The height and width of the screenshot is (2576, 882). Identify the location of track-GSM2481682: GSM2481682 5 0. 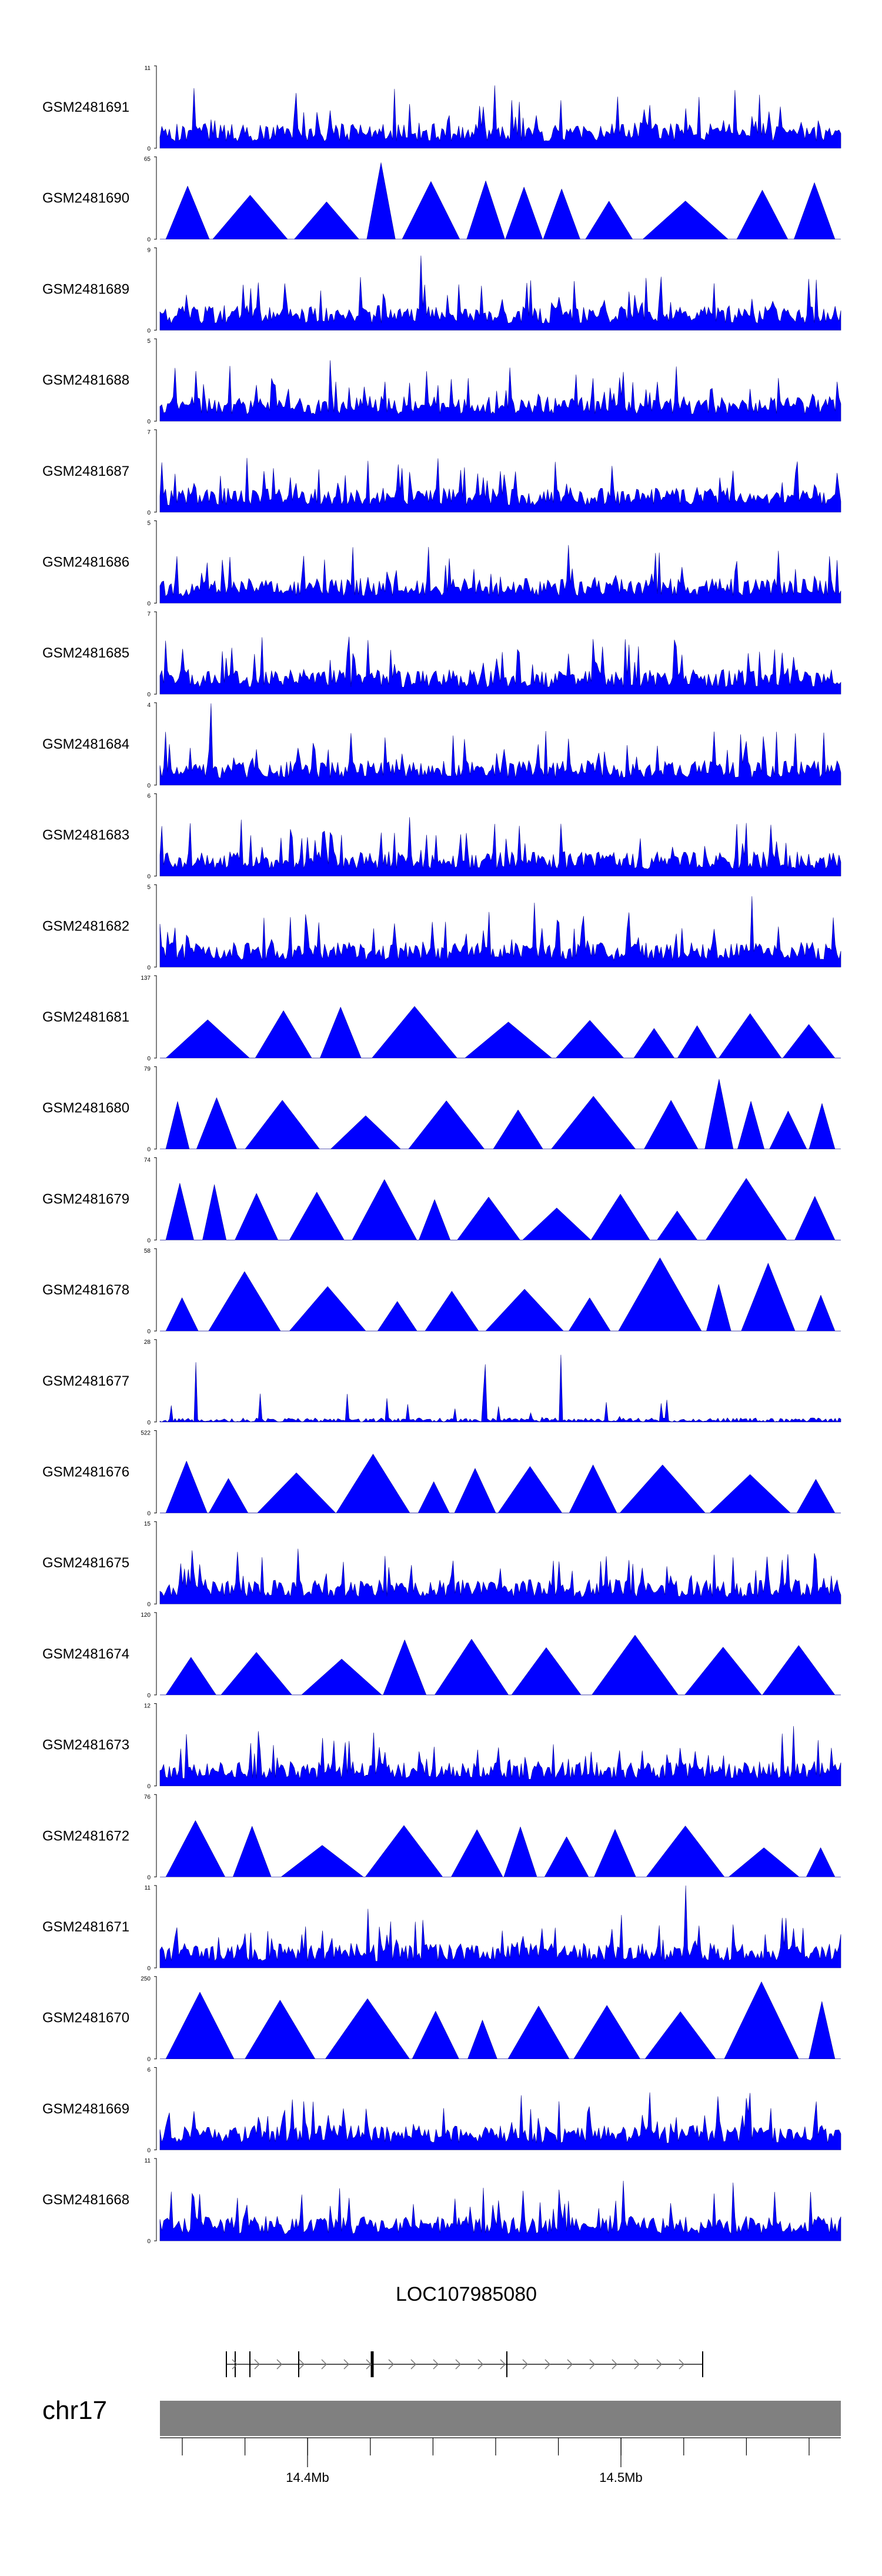
(441, 927).